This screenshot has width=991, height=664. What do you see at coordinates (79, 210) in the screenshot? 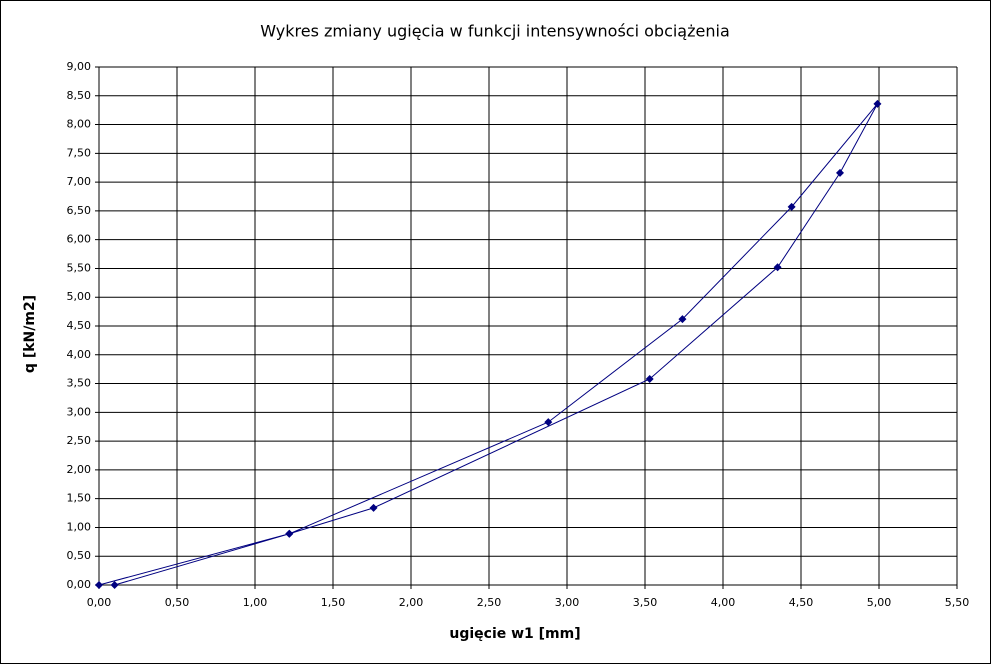
I see `y-tick-label: 6,50` at bounding box center [79, 210].